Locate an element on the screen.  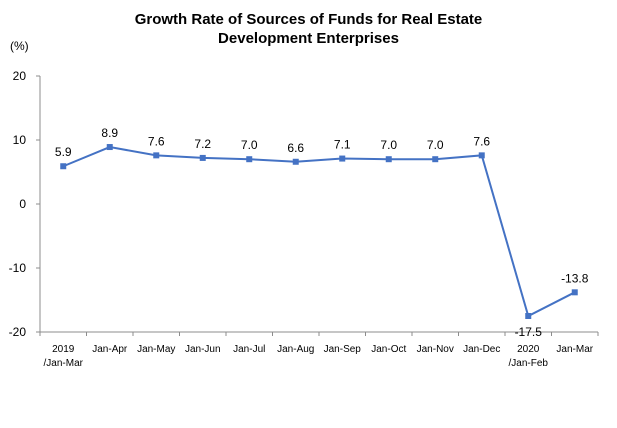
x-tick-label: Jan-Apr is located at coordinates (110, 349).